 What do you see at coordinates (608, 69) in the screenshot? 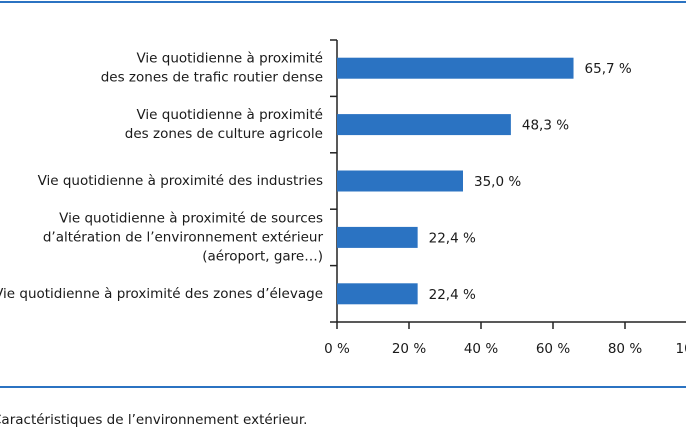
I see `value-label: 65,7 %` at bounding box center [608, 69].